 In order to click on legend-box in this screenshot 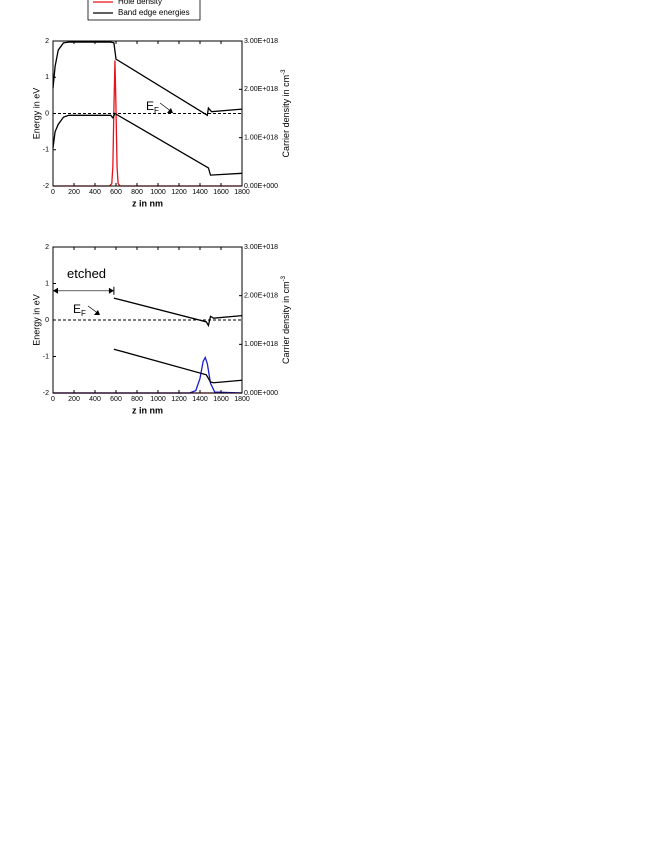, I will do `click(144, 10)`.